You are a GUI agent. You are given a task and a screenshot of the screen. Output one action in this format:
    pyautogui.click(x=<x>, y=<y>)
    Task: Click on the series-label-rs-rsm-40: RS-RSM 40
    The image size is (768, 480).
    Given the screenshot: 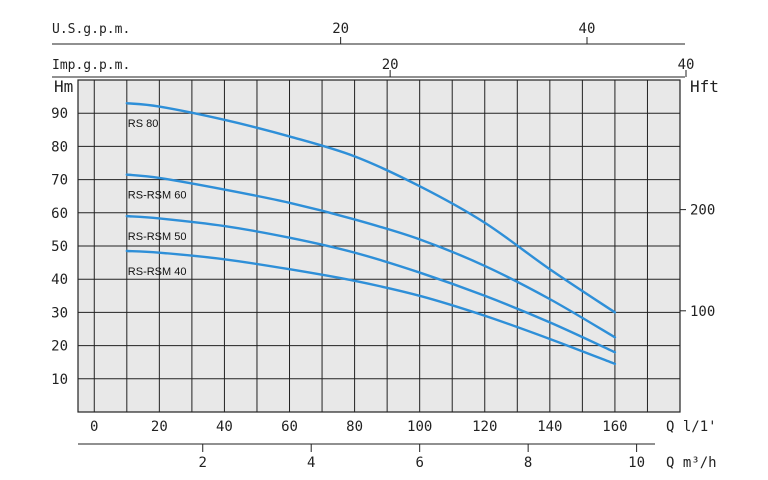 What is the action you would take?
    pyautogui.click(x=157, y=272)
    